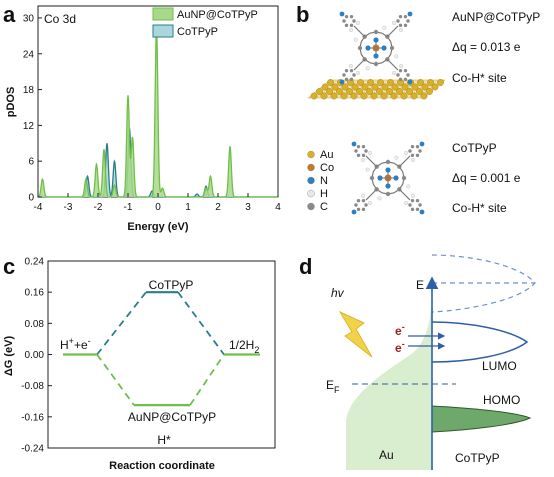 This screenshot has width=554, height=477. What do you see at coordinates (479, 78) in the screenshot?
I see `struct-top-site: Co-H* site` at bounding box center [479, 78].